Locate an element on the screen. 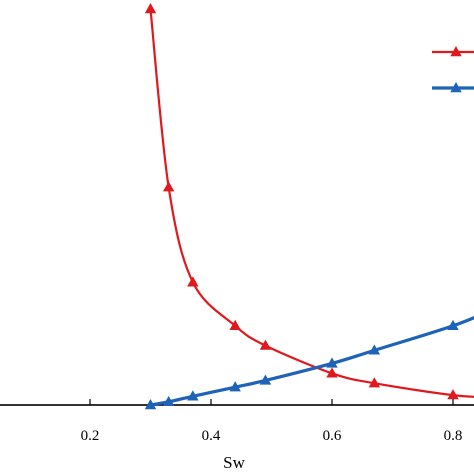 This screenshot has width=474, height=474. plot-frame is located at coordinates (237, 405).